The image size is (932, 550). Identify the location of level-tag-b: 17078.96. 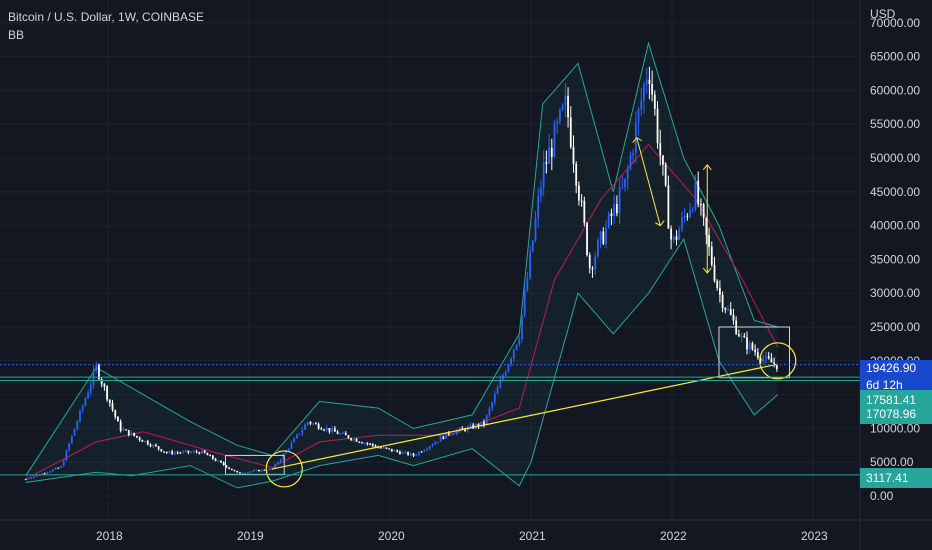
(896, 414).